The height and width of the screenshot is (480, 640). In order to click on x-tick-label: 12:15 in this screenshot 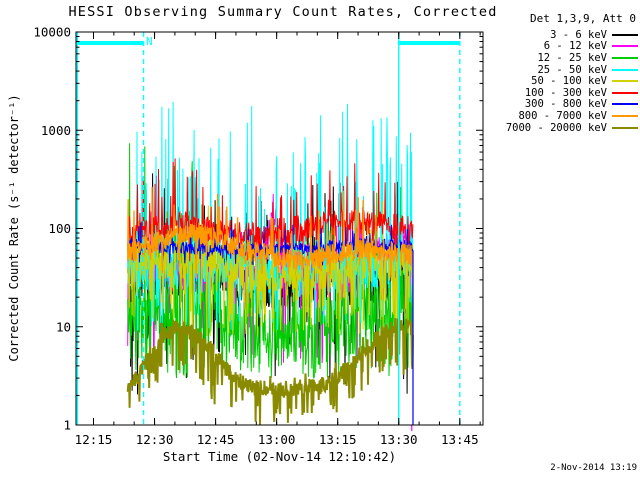, I will do `click(94, 439)`.